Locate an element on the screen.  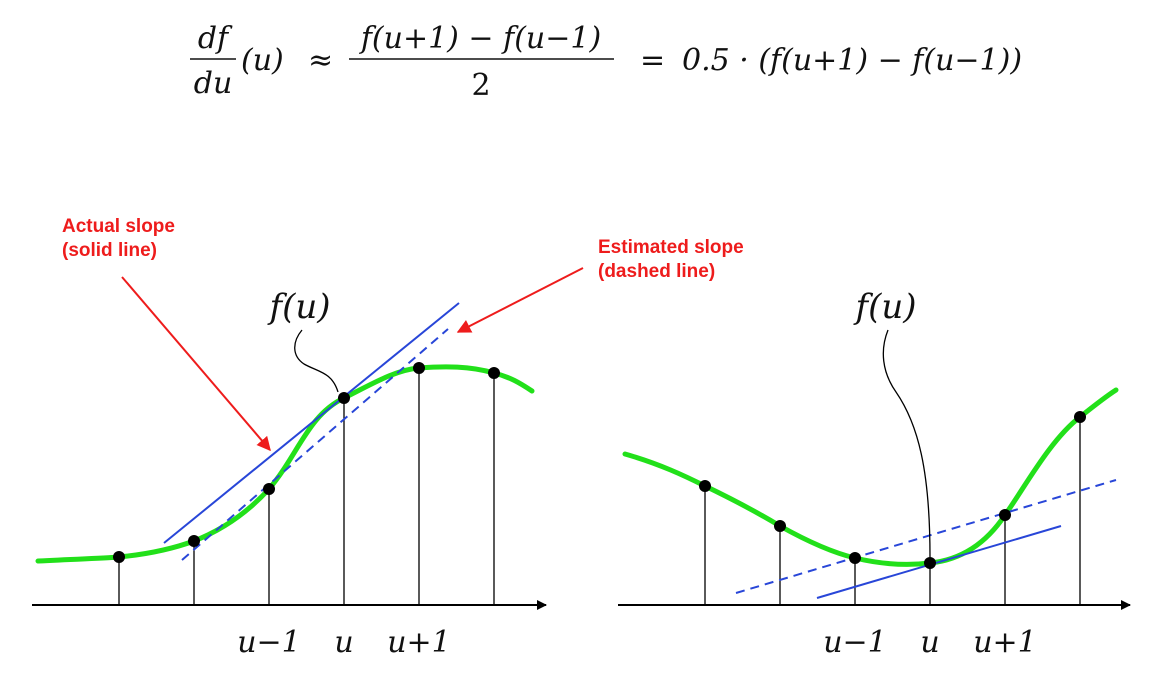
right-fu-leader is located at coordinates (906, 443).